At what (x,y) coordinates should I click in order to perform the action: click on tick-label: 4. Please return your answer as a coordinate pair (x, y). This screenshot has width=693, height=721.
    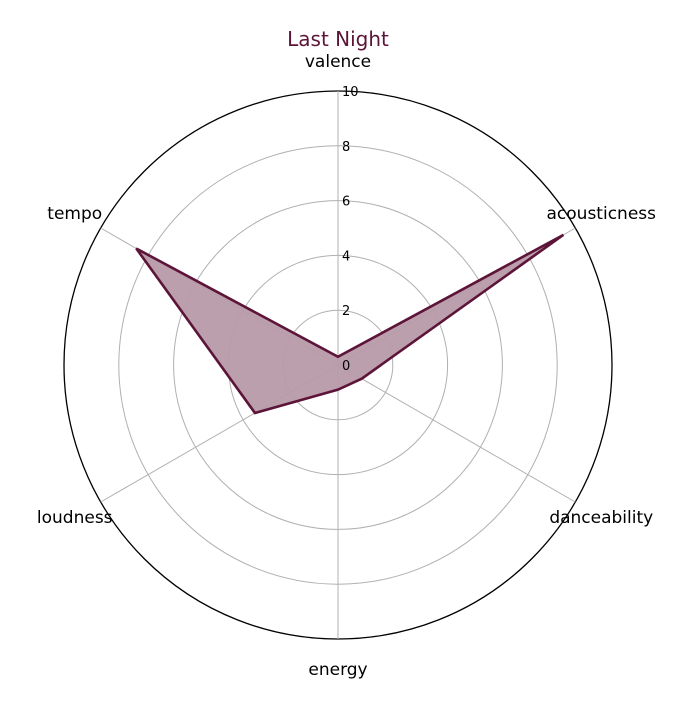
    Looking at the image, I should click on (346, 256).